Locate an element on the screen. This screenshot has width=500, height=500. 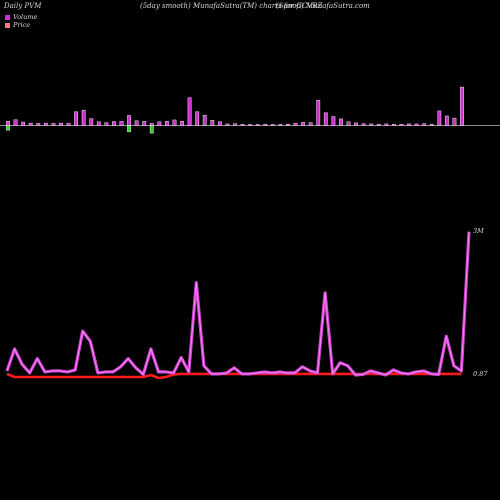
legend: Volume Price is located at coordinates (20, 21).